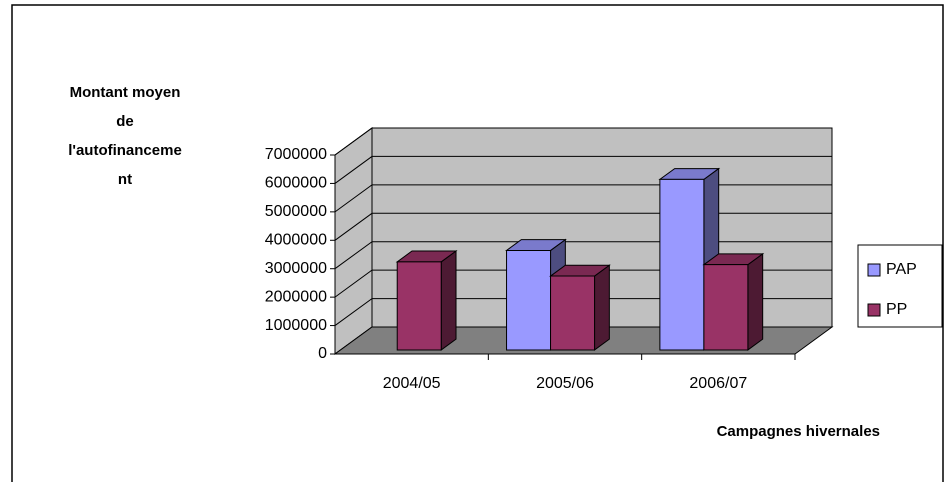 The width and height of the screenshot is (945, 482). I want to click on x-axis-title: Campagnes hivernales, so click(798, 431).